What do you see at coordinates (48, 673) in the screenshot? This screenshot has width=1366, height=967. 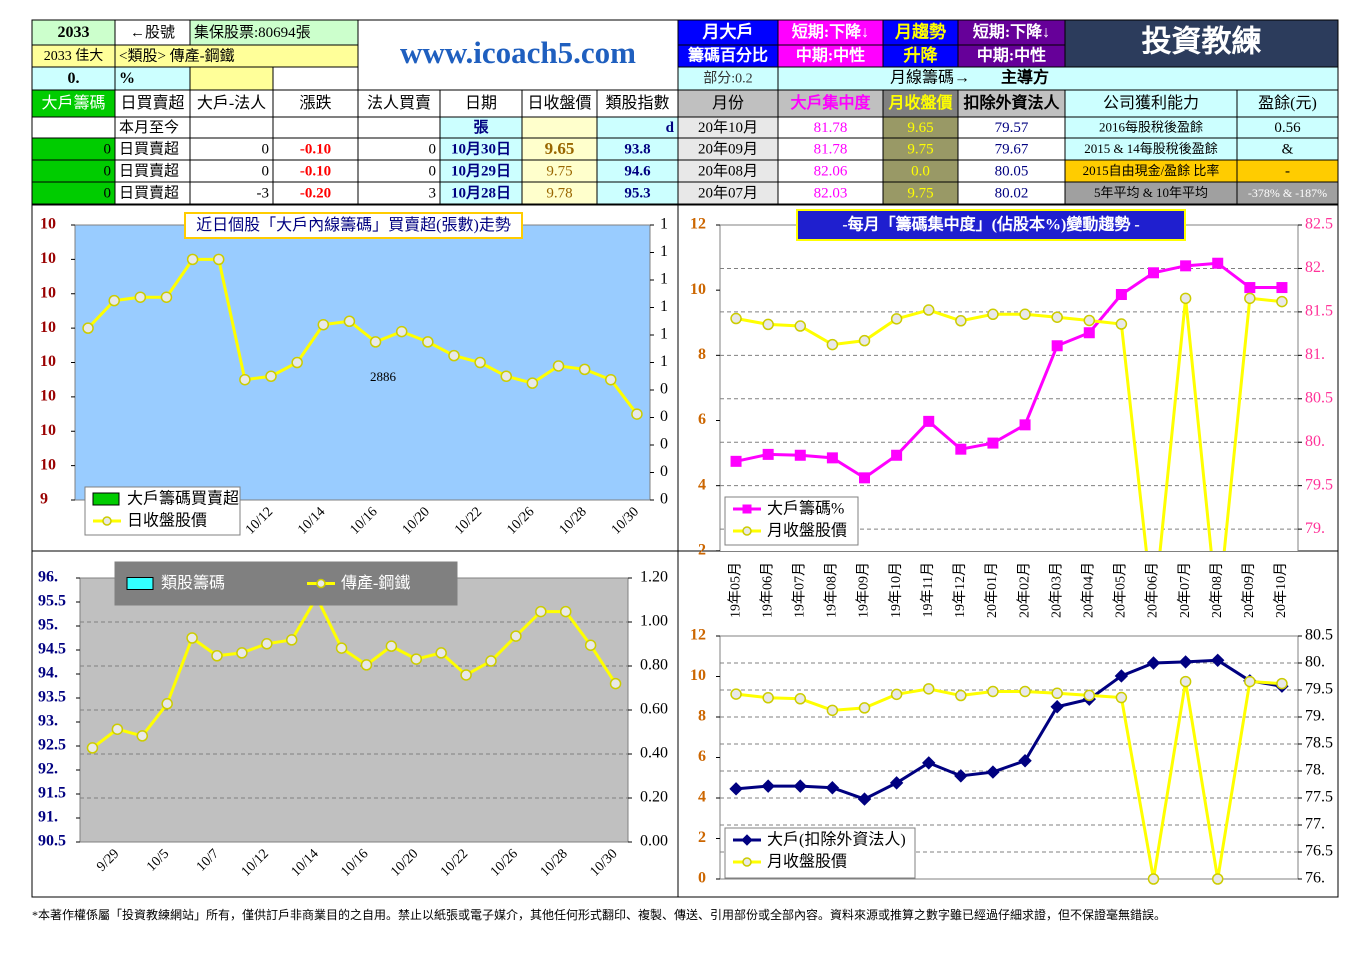 I see `y-tick-label: 94.` at bounding box center [48, 673].